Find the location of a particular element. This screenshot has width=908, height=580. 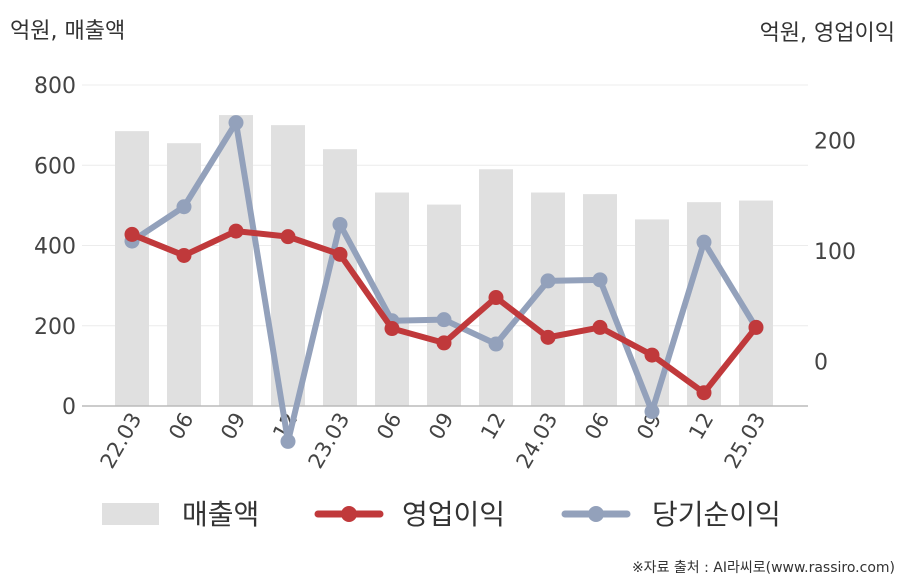

x-tick-label: 25.03 is located at coordinates (744, 441).